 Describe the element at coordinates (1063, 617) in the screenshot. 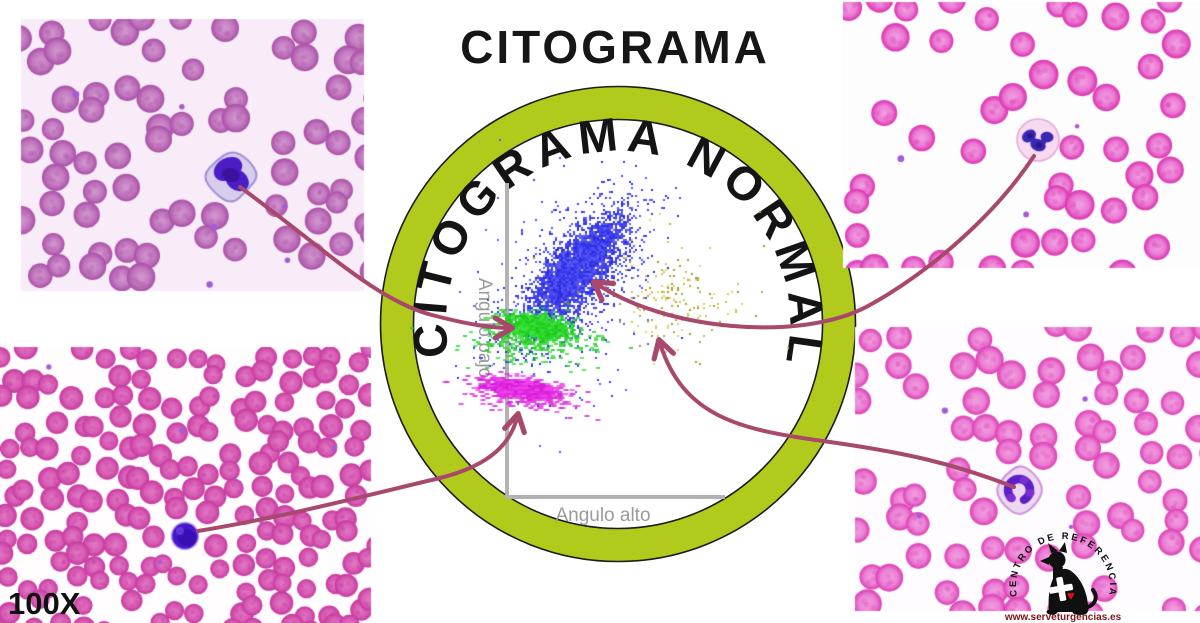

I see `website-url: www.serveturgencias.es` at that location.